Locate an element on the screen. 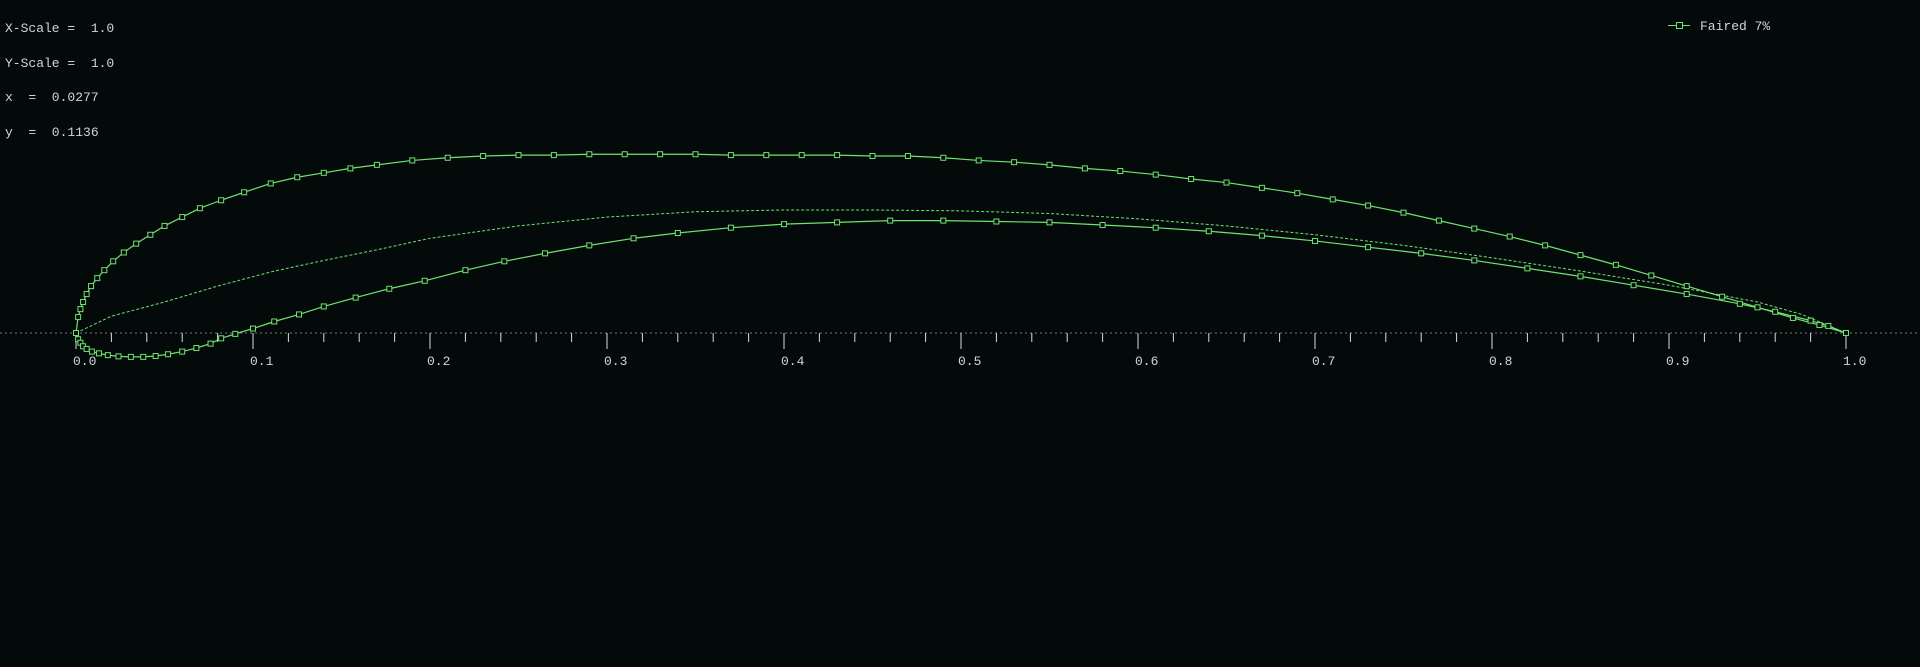  x-tick-label: 0.6 is located at coordinates (1146, 361).